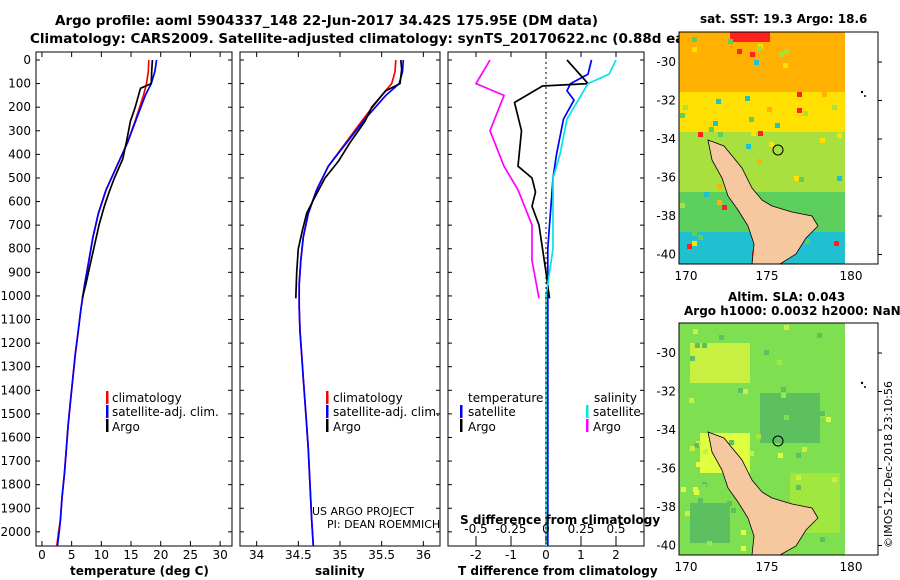 The image size is (900, 580). Describe the element at coordinates (763, 202) in the screenshot. I see `sst-new-zealand-land` at that location.